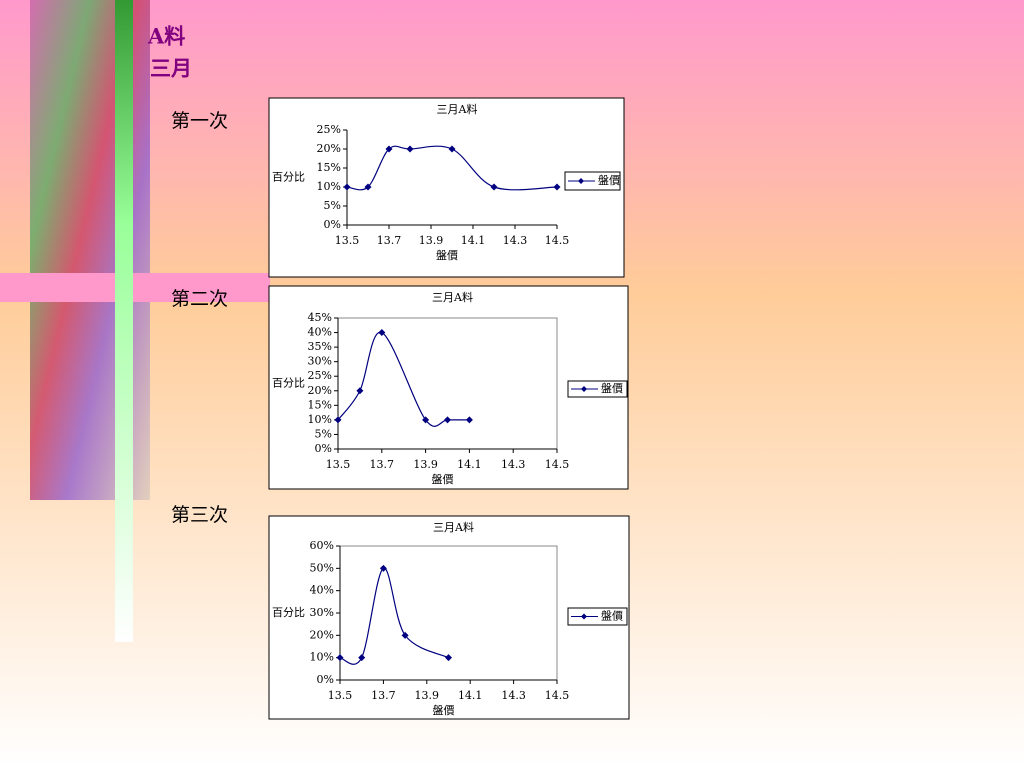 The width and height of the screenshot is (1024, 772). I want to click on y-tick-label: 50%, so click(322, 567).